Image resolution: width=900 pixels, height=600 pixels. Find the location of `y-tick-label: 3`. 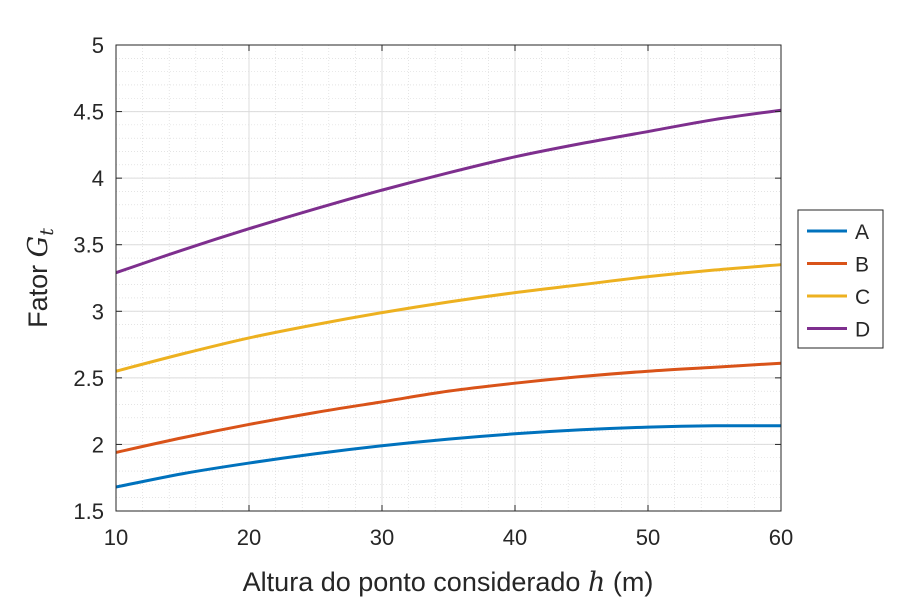

y-tick-label: 3 is located at coordinates (98, 311).